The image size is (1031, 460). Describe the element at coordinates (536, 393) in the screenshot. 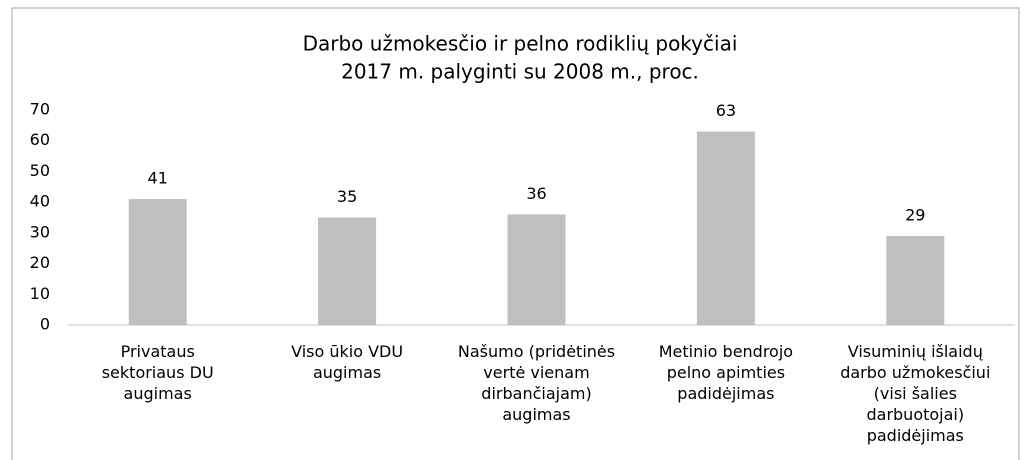

I see `x-tick-label-line: dirbančiajam)` at that location.